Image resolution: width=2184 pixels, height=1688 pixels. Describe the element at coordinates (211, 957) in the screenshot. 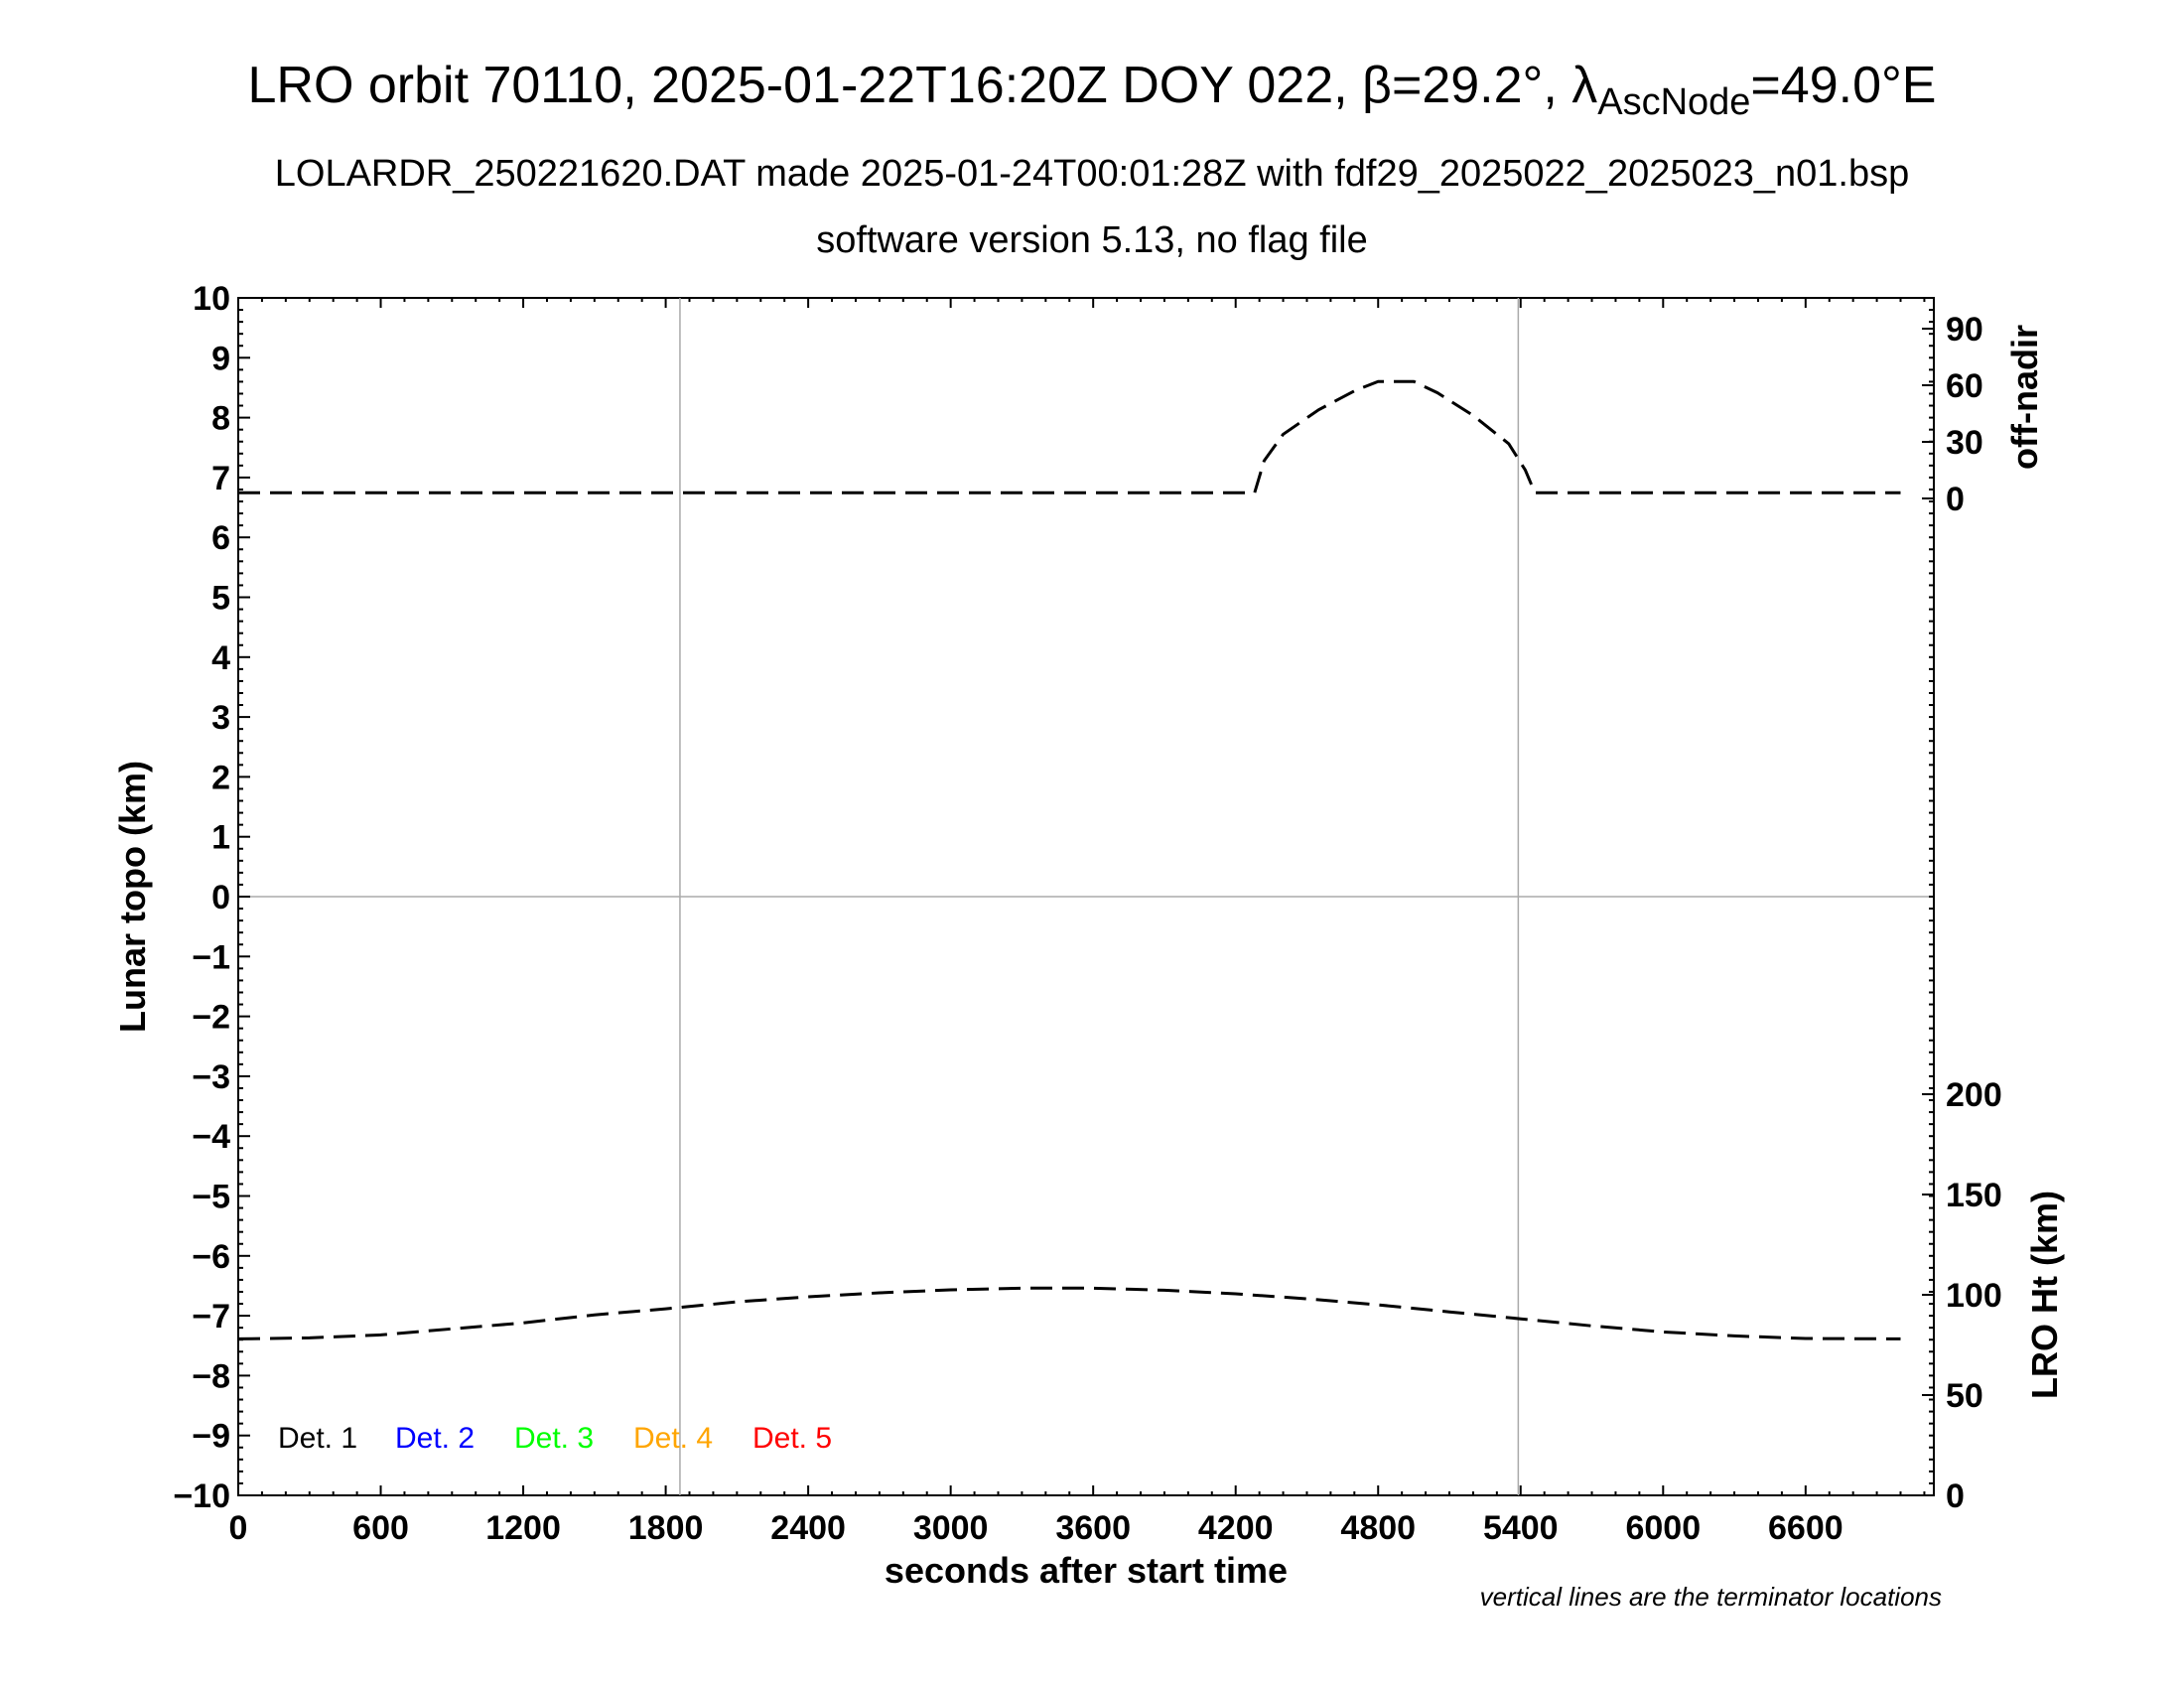

I see `y-tick-label: −1` at that location.